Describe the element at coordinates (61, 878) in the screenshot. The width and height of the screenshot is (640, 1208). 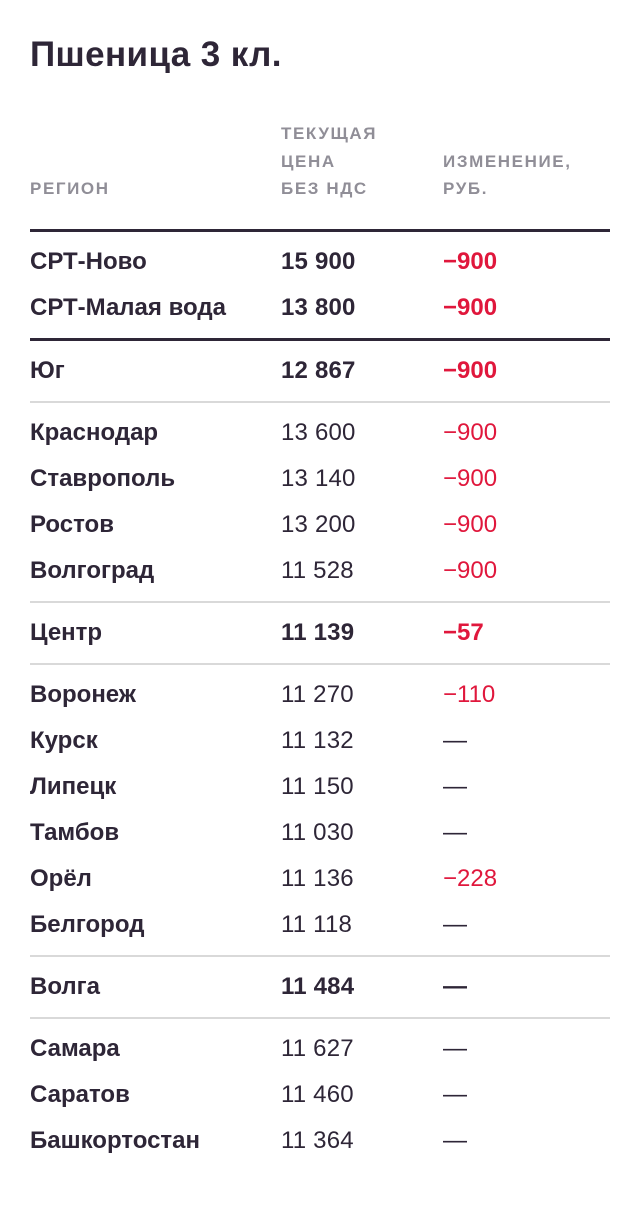
I see `region-name: Орёл` at that location.